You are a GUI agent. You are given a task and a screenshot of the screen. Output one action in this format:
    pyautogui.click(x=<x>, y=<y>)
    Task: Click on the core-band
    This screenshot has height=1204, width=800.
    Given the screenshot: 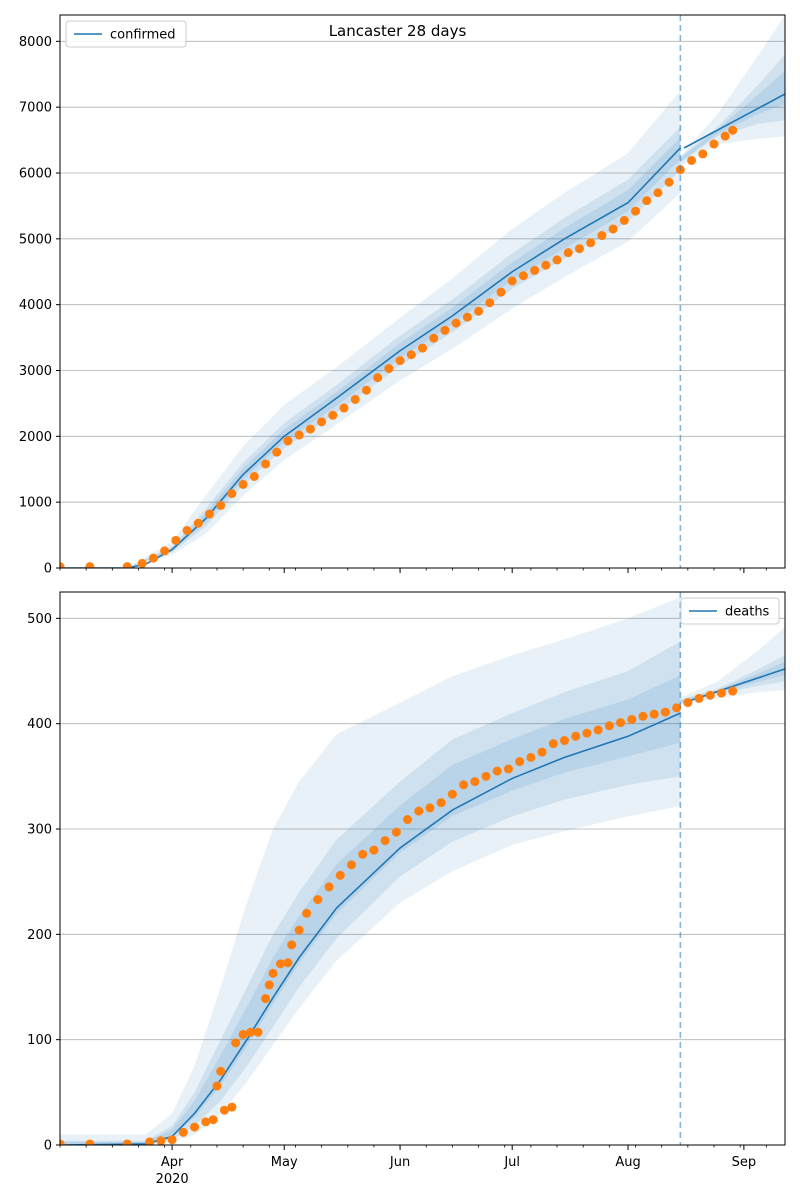 What is the action you would take?
    pyautogui.click(x=732, y=116)
    